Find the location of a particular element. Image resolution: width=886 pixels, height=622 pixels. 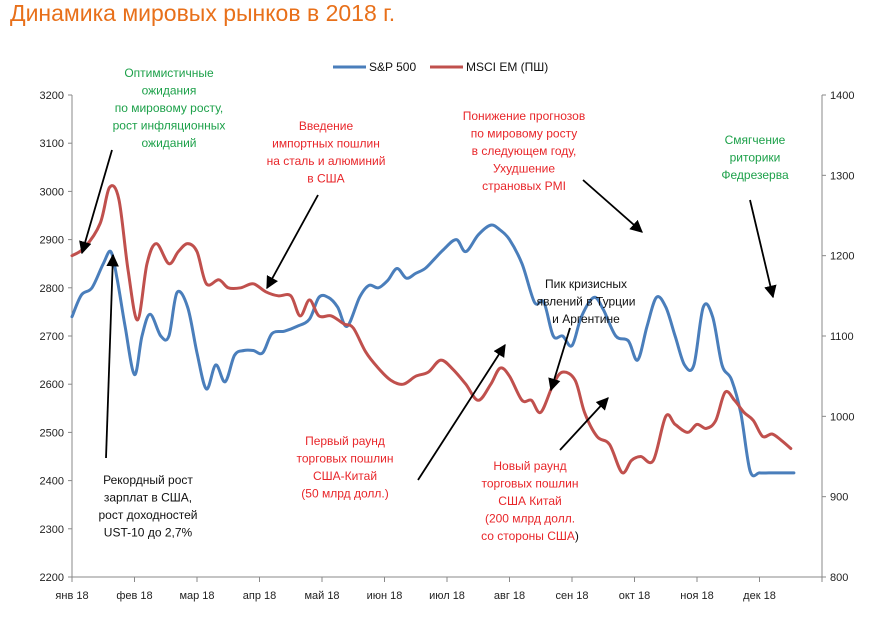

arrow-round1 is located at coordinates (461, 412).